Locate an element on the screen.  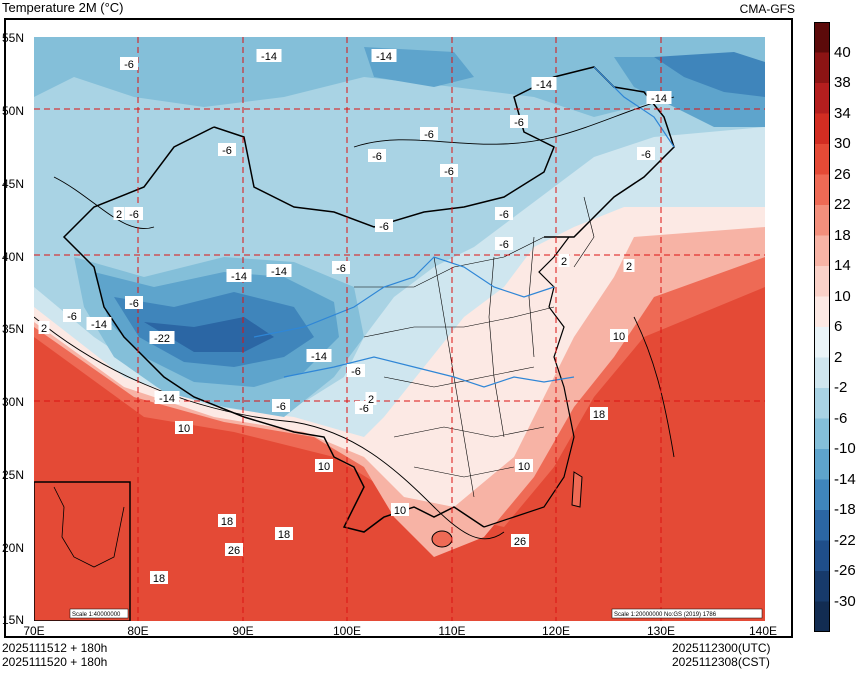
northeast-cold-minus18 is located at coordinates (709, 74).